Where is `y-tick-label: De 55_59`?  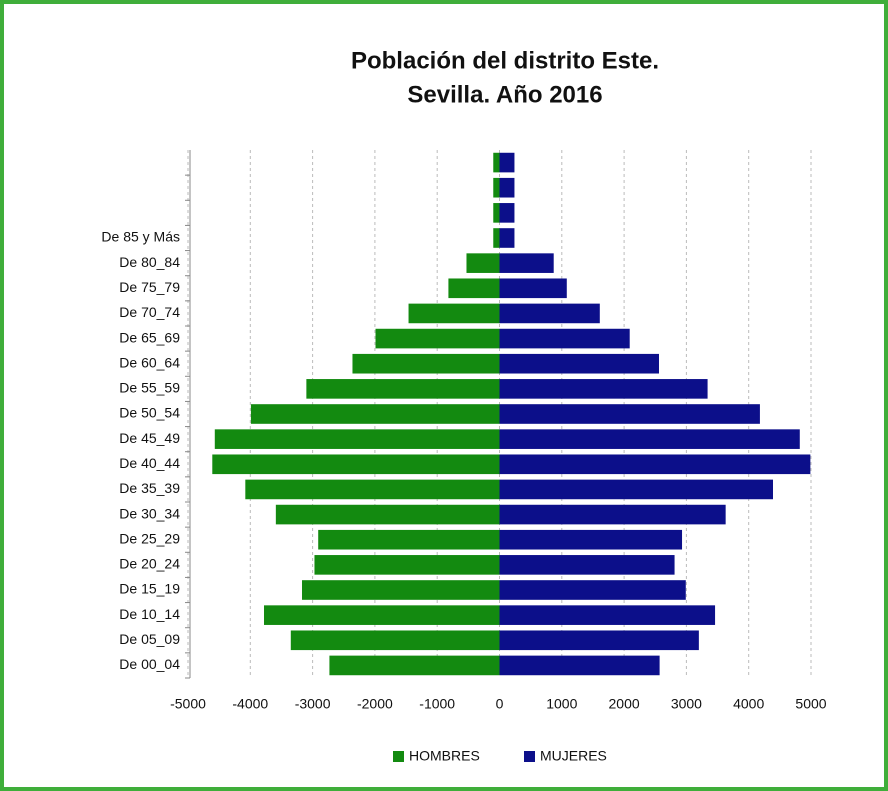
y-tick-label: De 55_59 is located at coordinates (149, 388).